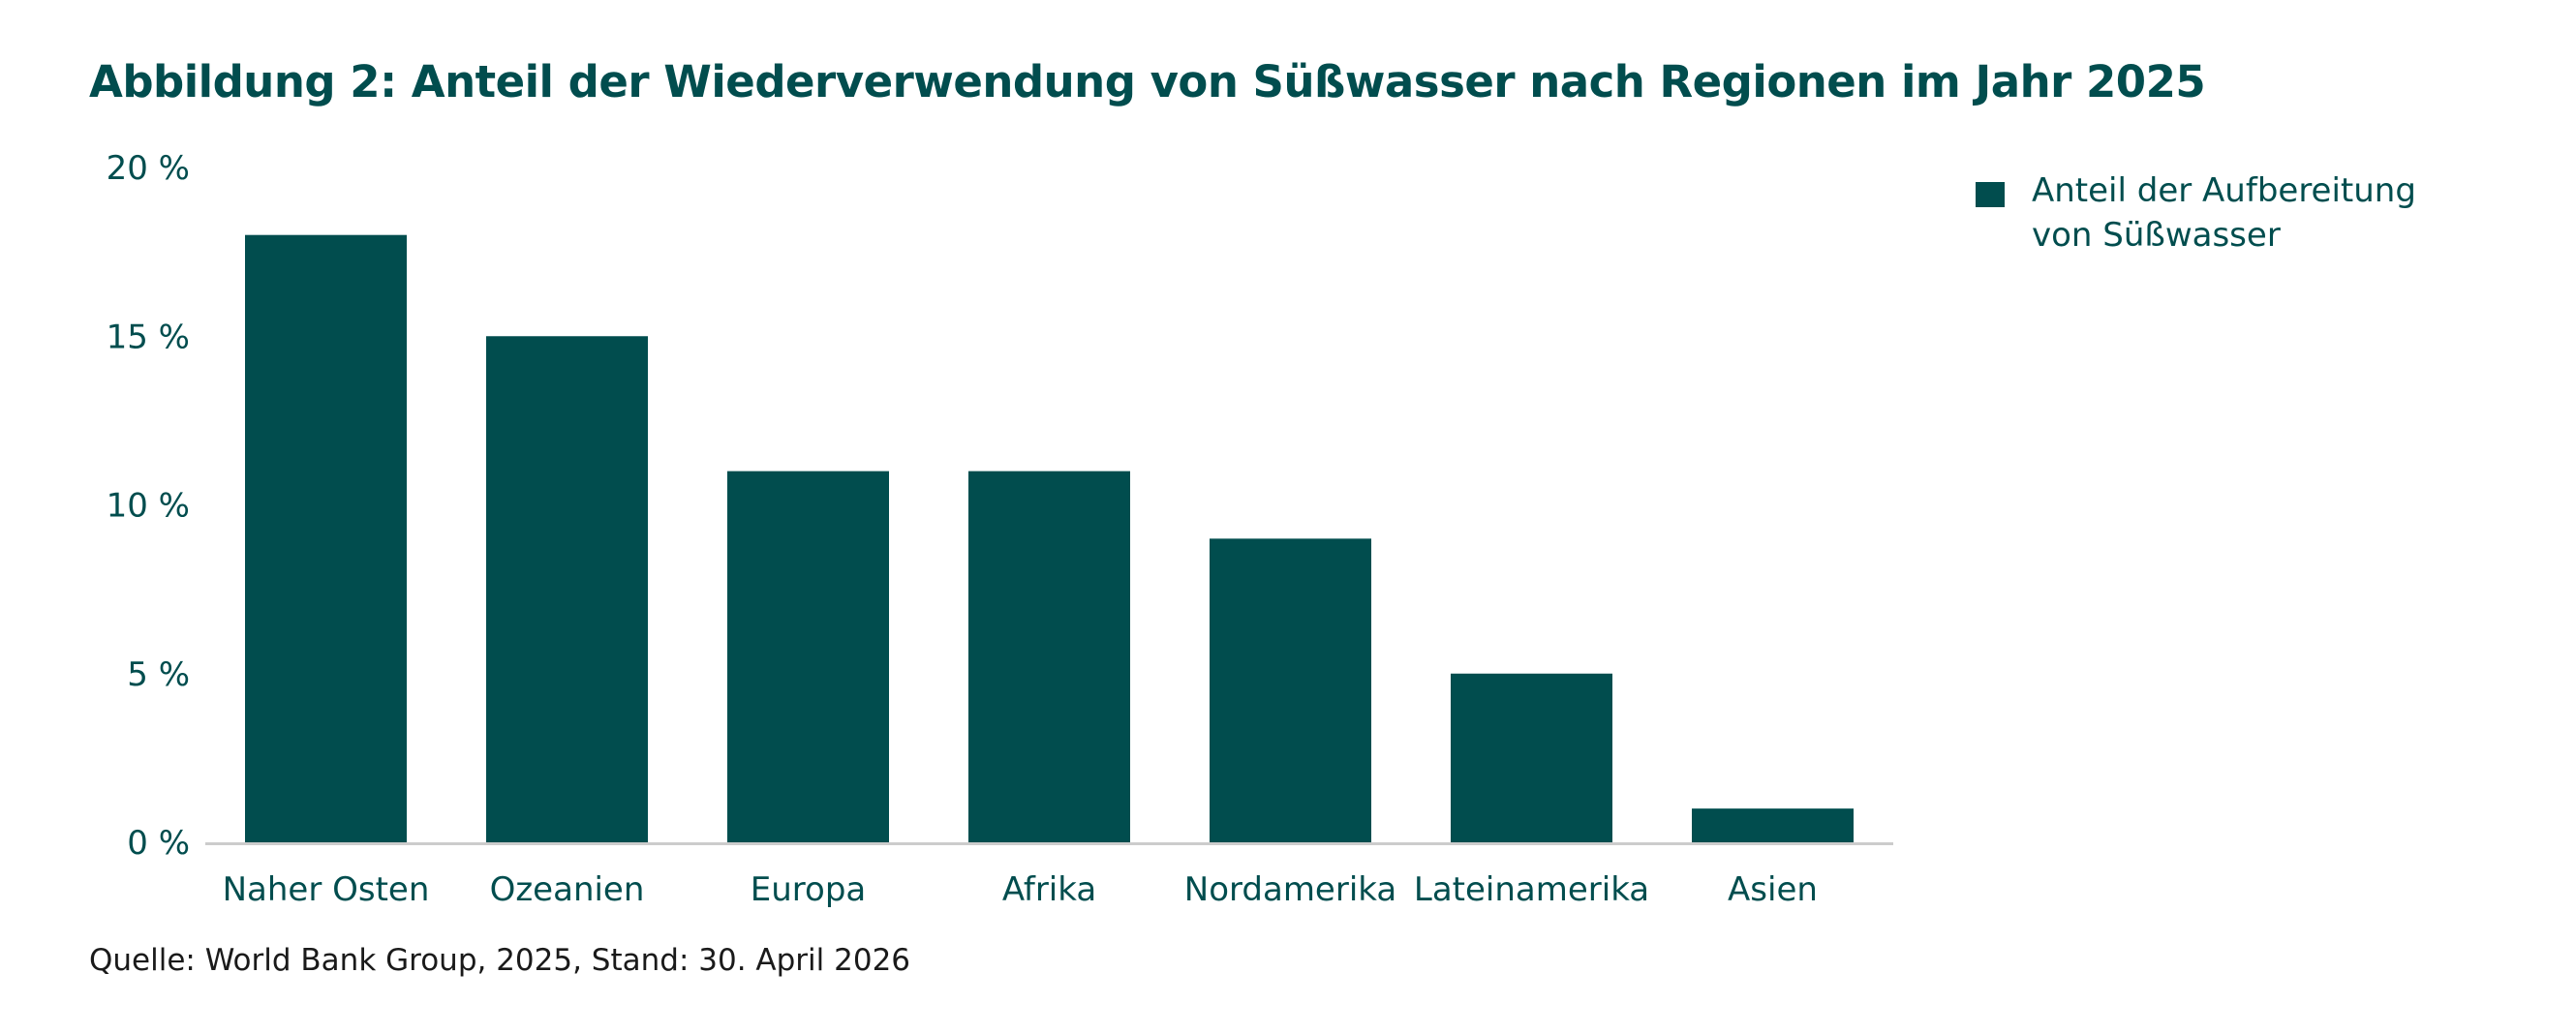  I want to click on y-tick-label: 0 %, so click(158, 843).